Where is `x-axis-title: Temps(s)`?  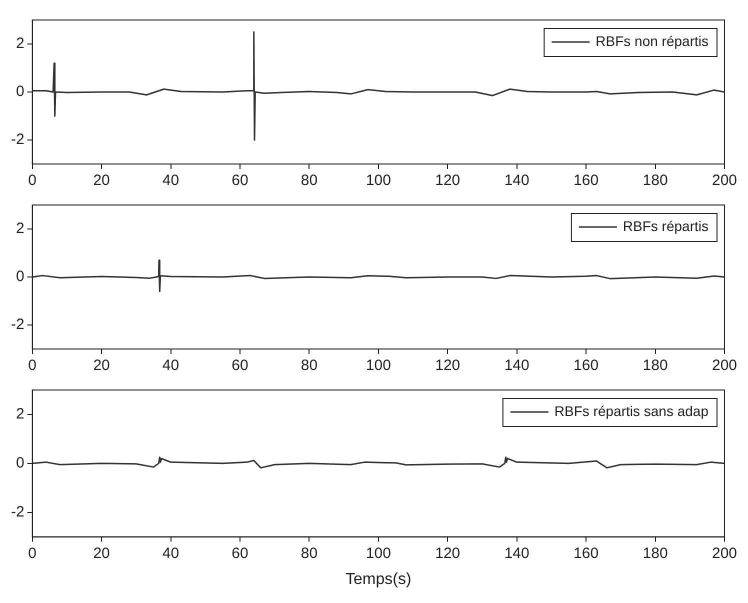
x-axis-title: Temps(s) is located at coordinates (379, 579).